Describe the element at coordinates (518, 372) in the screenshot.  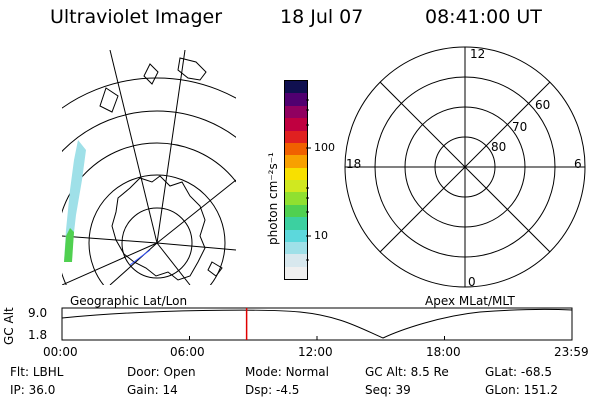
I see `info-glat: GLat: -68.5` at that location.